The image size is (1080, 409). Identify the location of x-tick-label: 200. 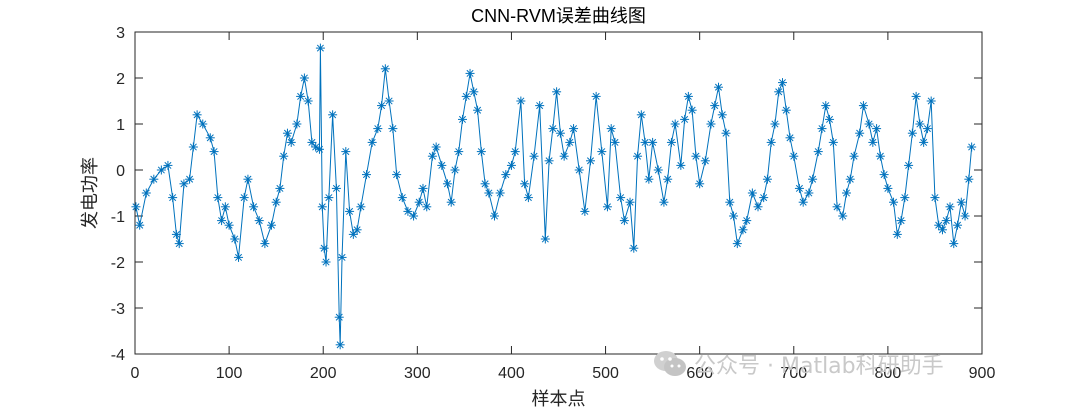
(323, 373).